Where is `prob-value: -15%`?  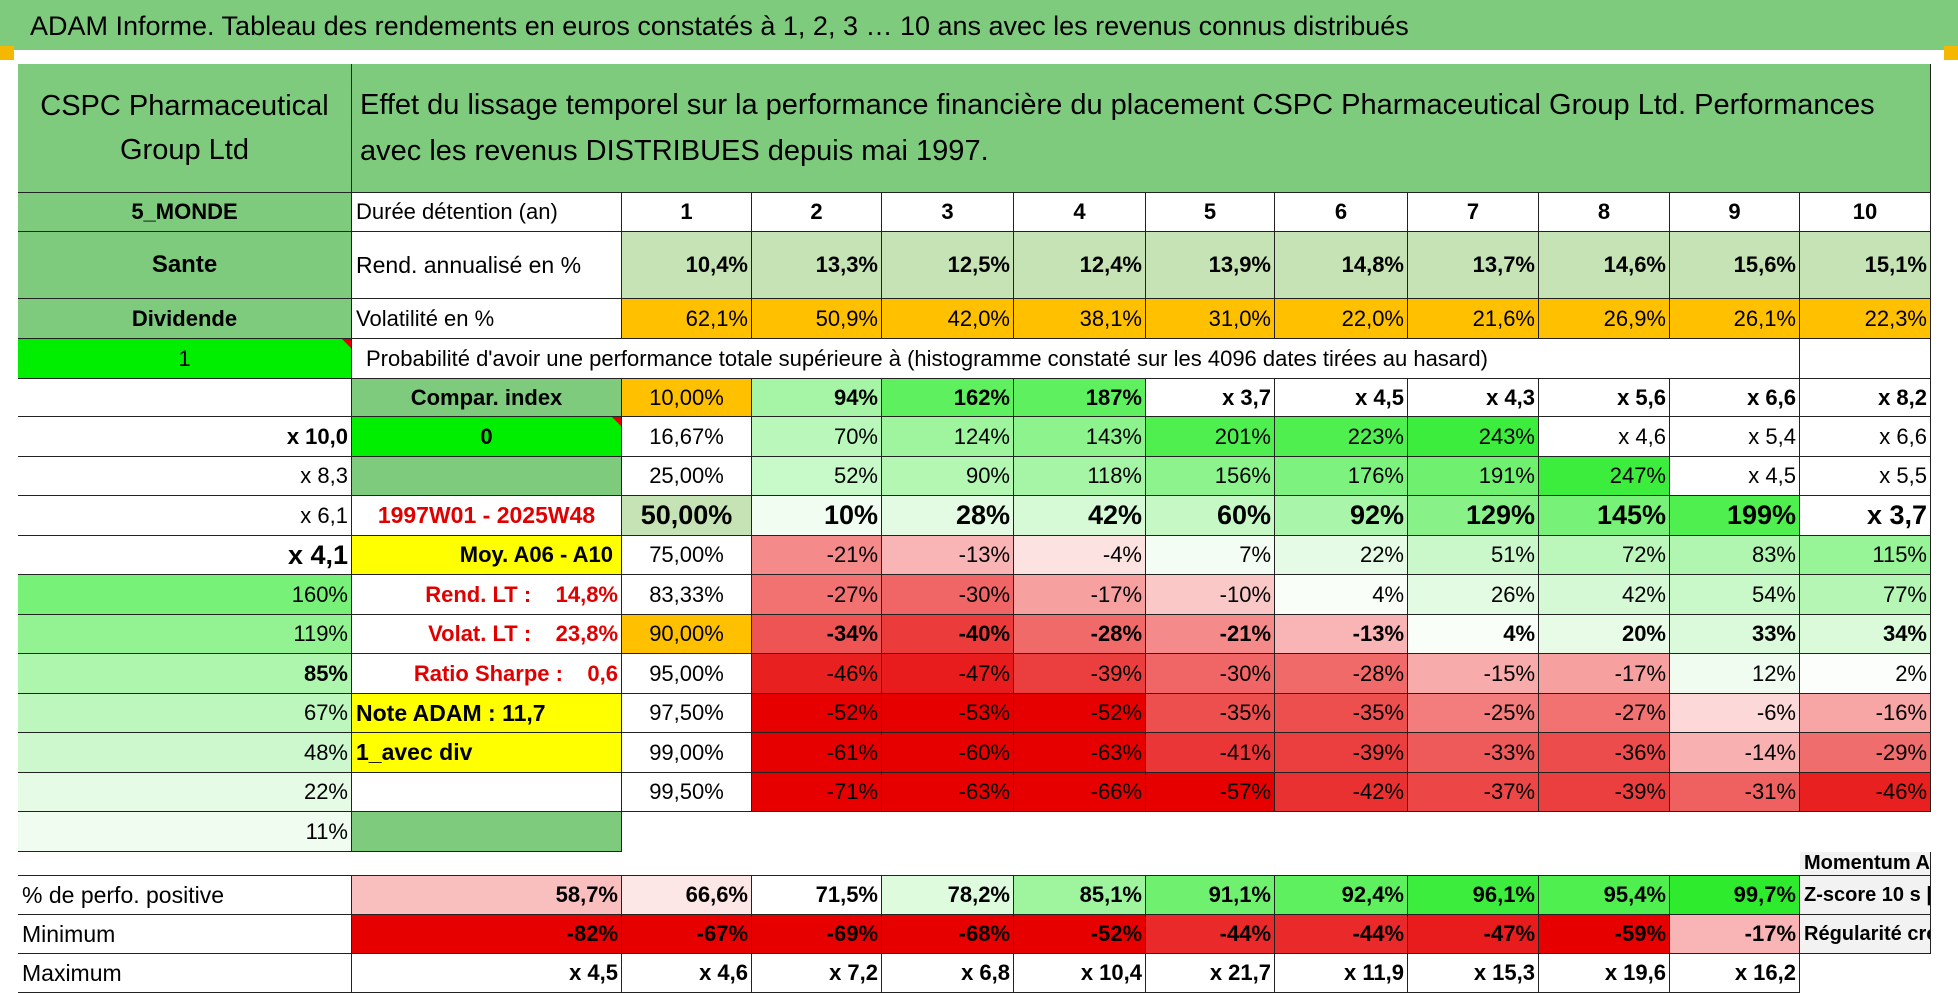 prob-value: -15% is located at coordinates (1473, 674).